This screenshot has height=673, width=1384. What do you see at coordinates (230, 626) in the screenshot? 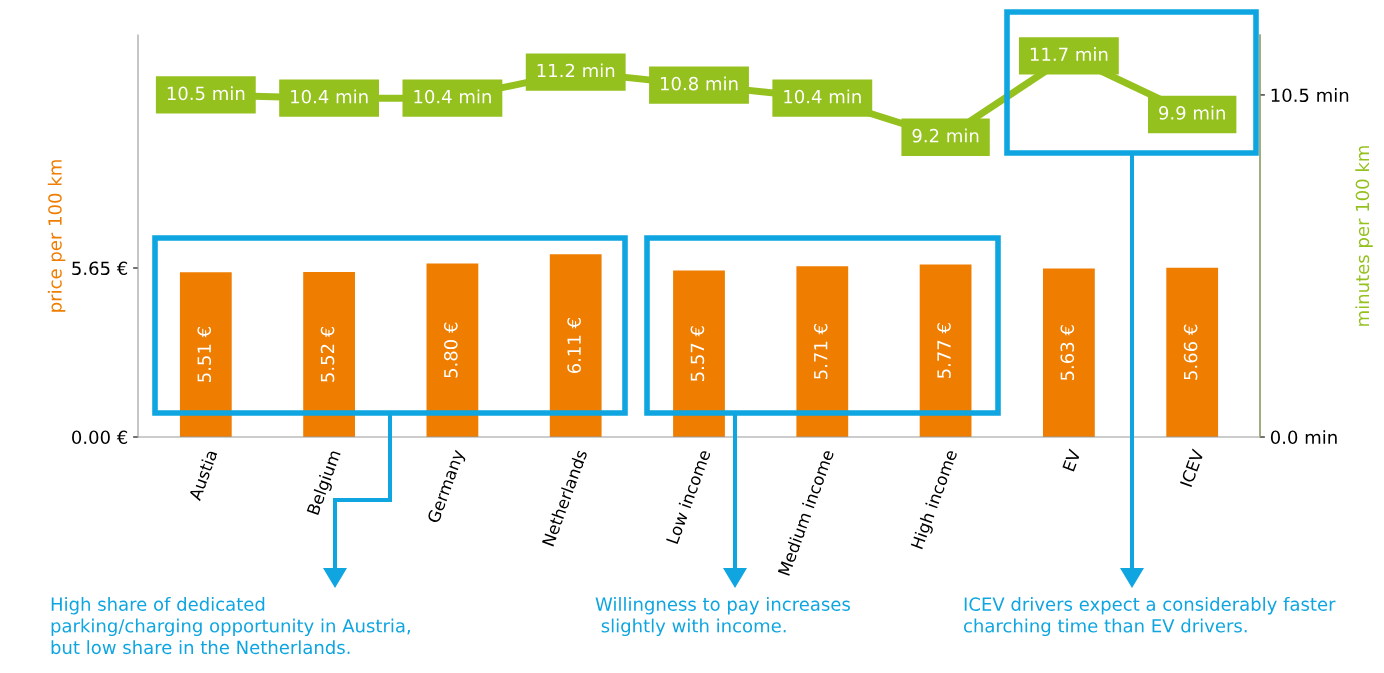
I see `text: High share of dedicated parking/charging opportunity in Austria, but low share in the Netherlands.` at bounding box center [230, 626].